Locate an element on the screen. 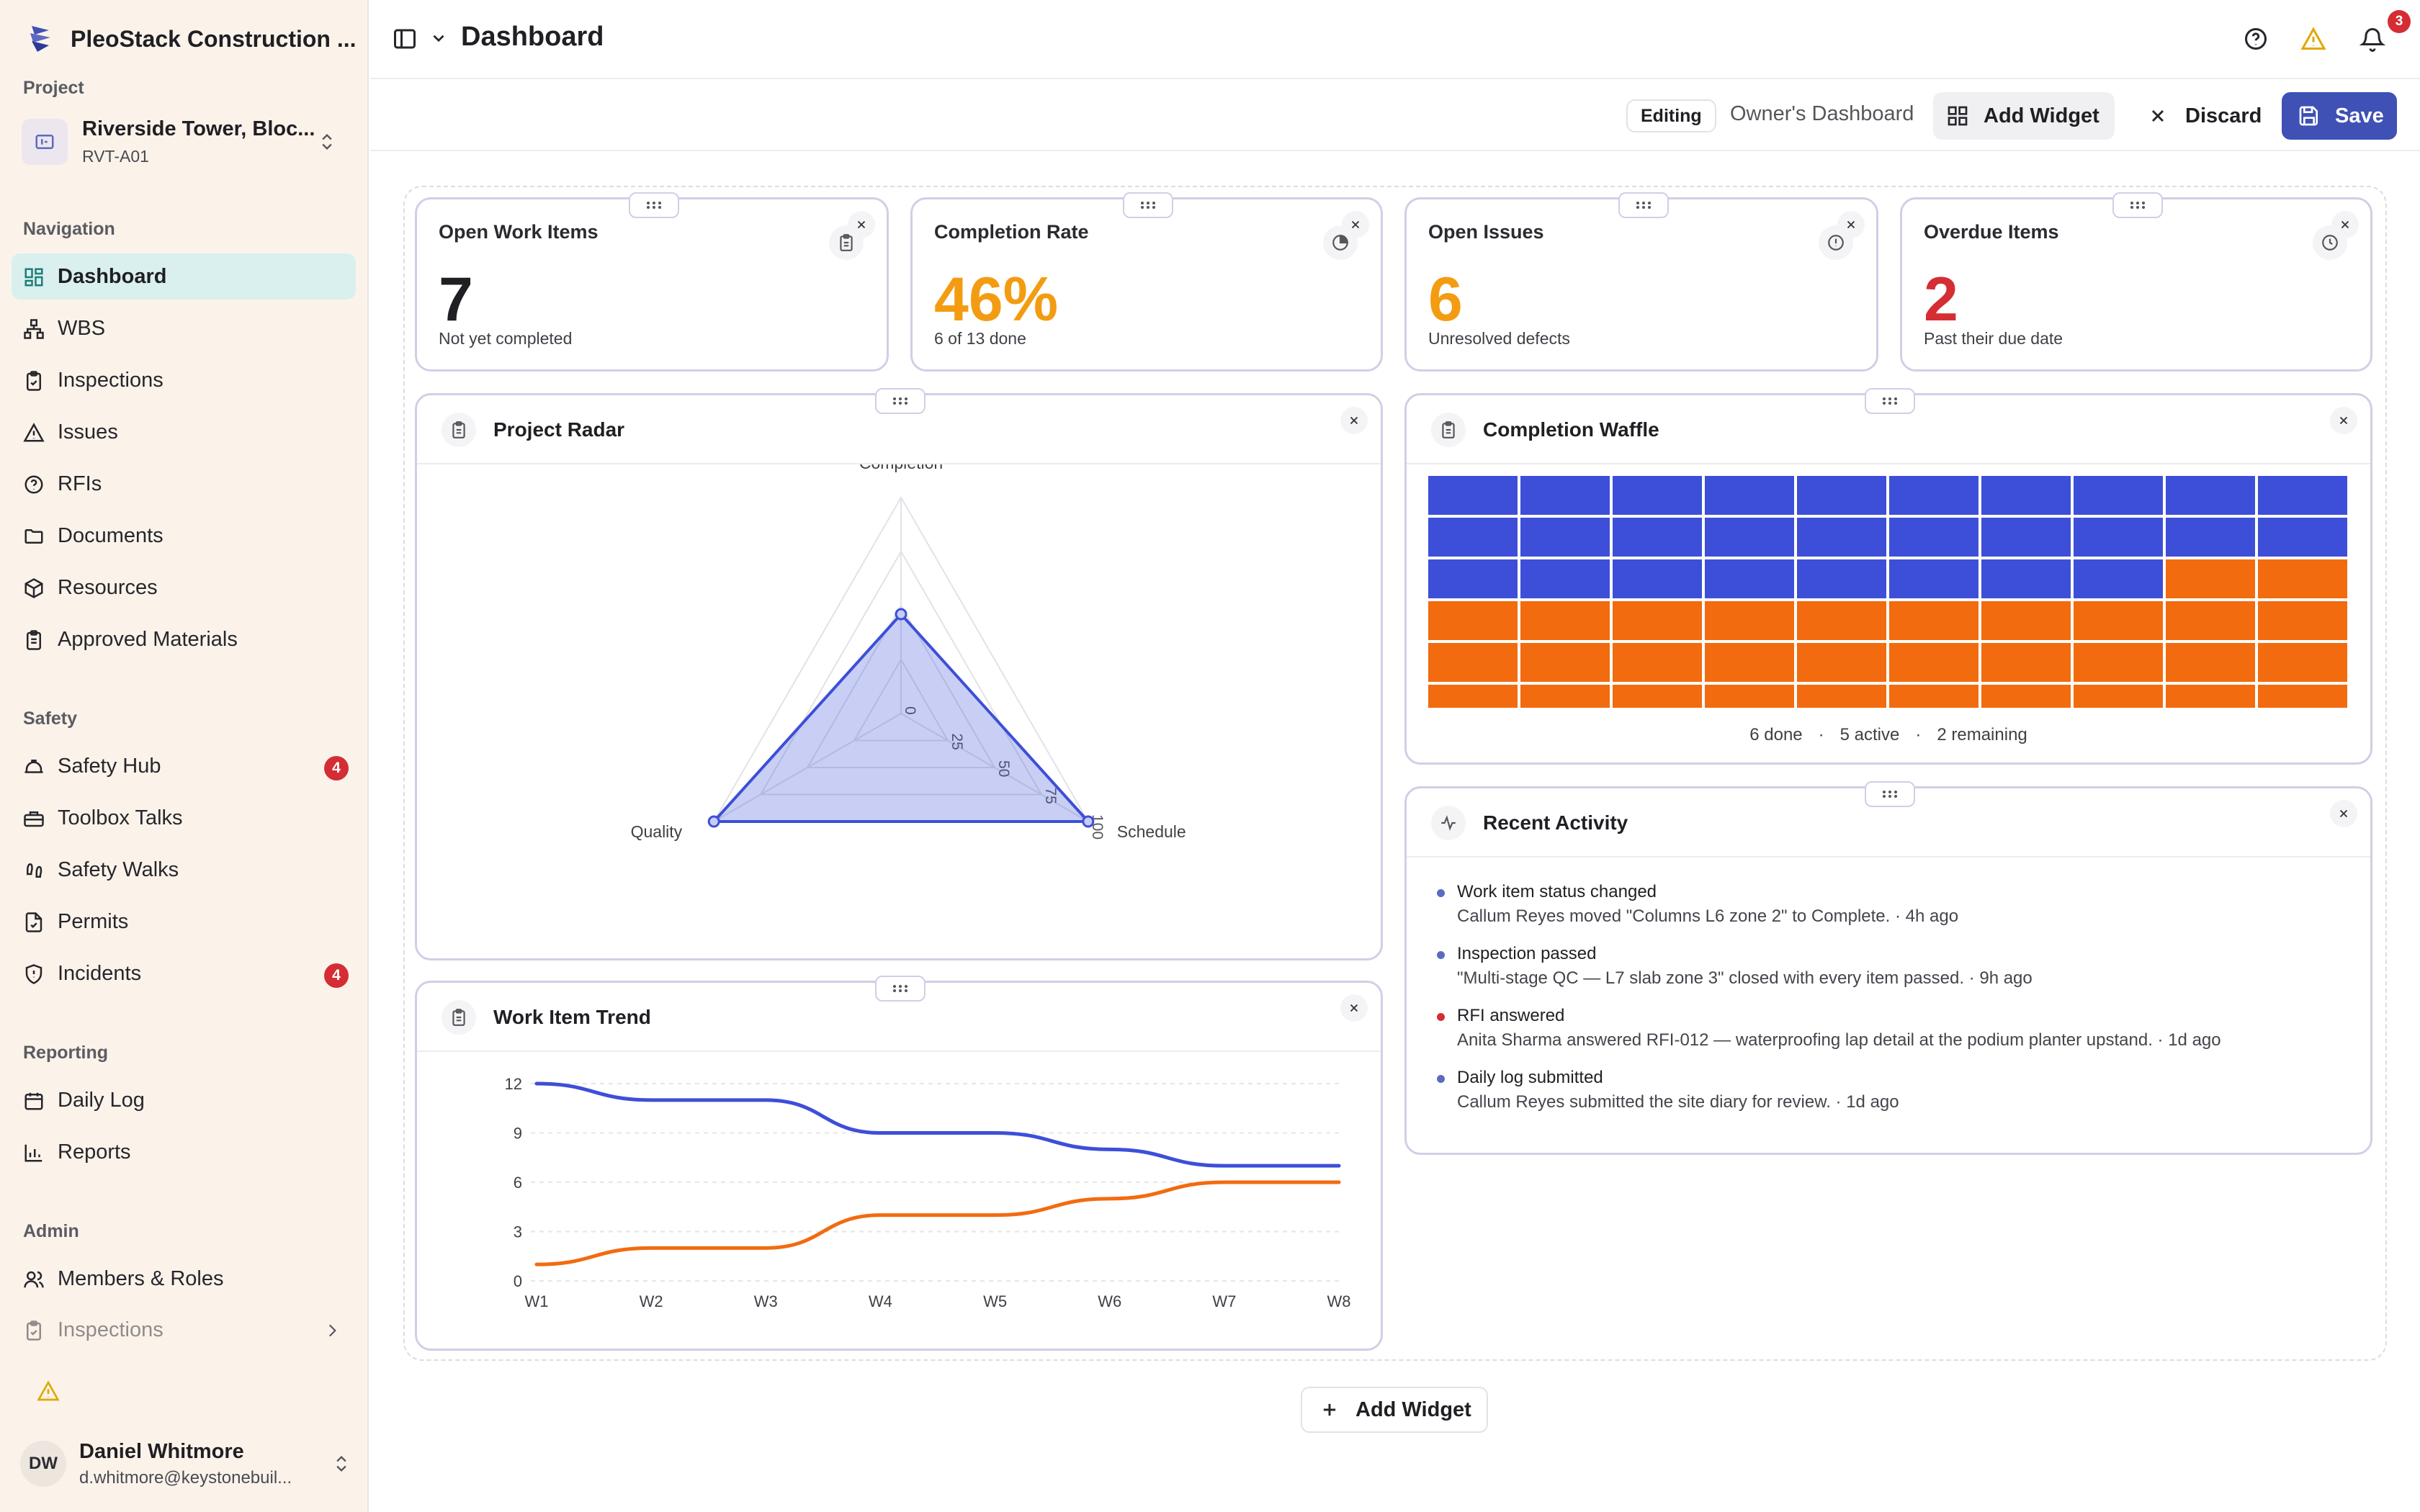  project-code: RVT-A01 is located at coordinates (115, 156).